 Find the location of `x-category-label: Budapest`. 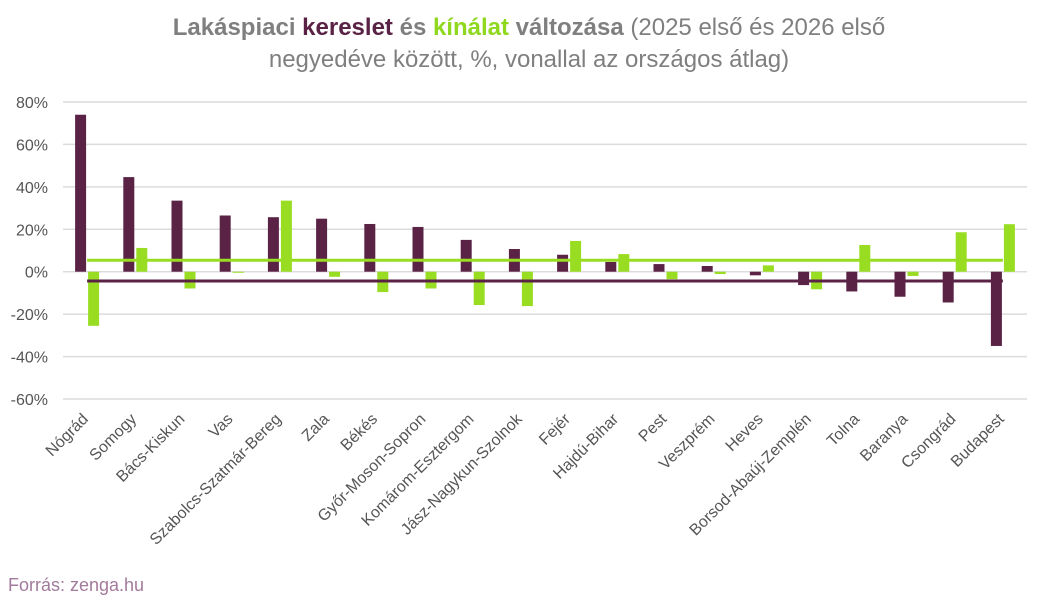

x-category-label: Budapest is located at coordinates (978, 440).